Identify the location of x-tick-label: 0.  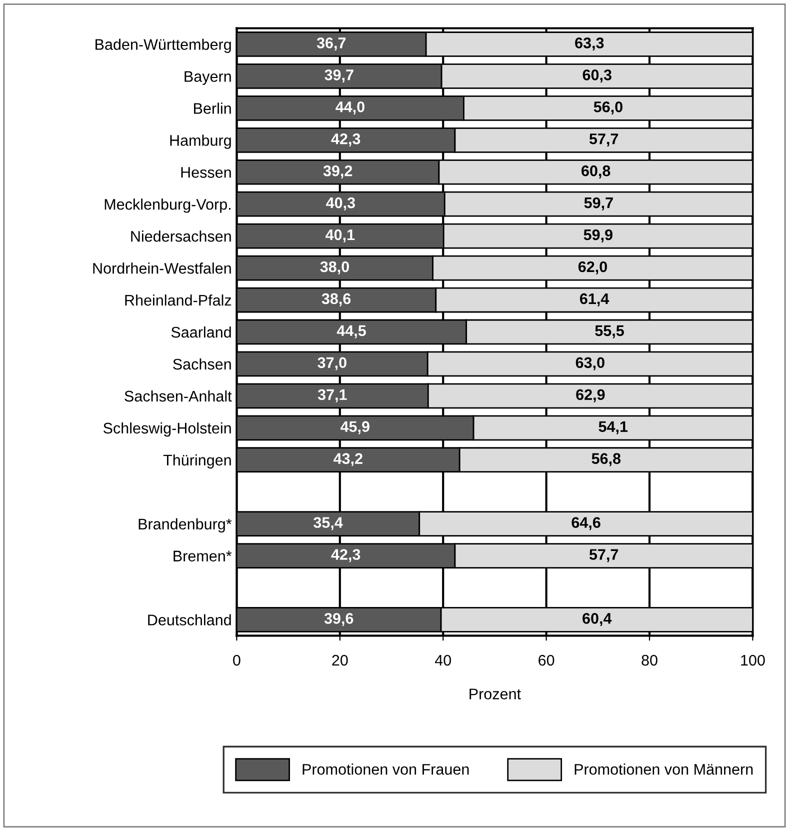
(236, 660).